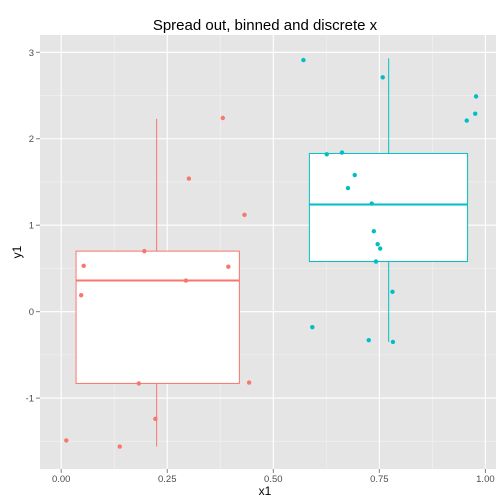  I want to click on y-tick-label: 3, so click(31, 53).